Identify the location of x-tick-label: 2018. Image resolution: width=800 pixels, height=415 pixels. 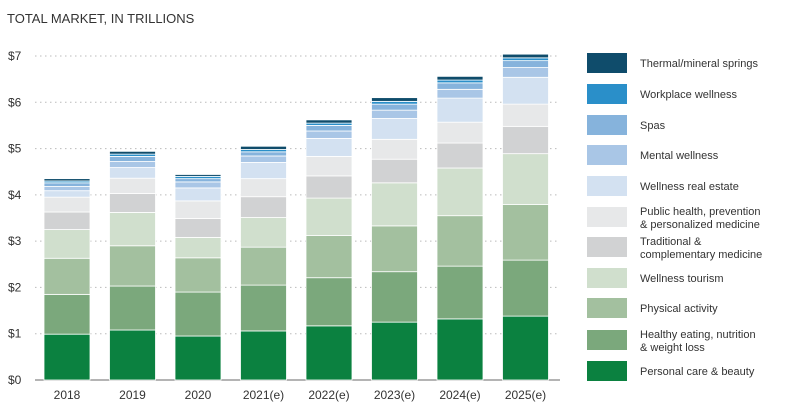
(67, 395).